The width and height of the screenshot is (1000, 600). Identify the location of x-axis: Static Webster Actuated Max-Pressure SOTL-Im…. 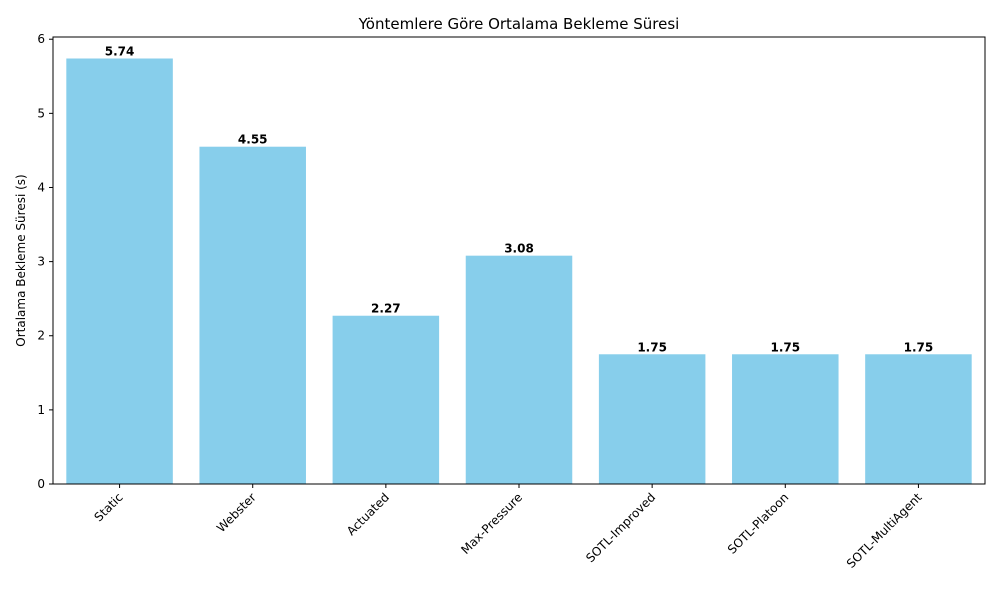
(508, 527).